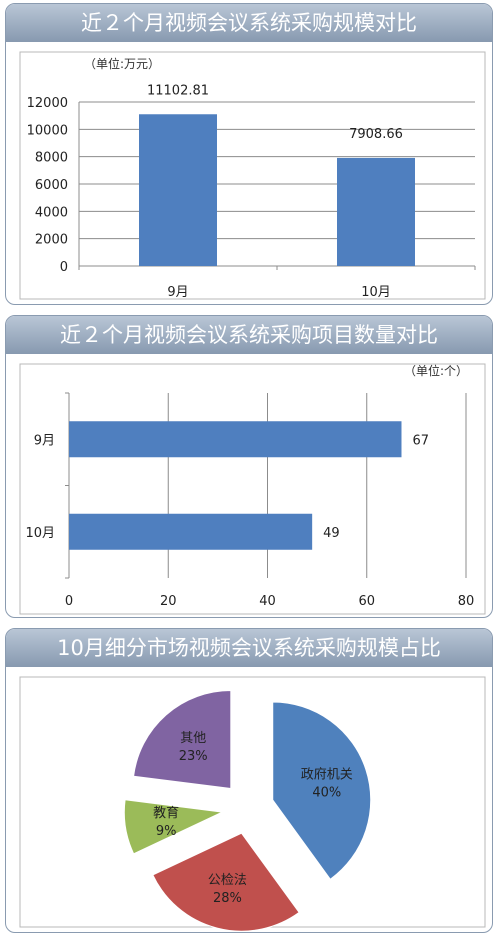 This screenshot has height=937, width=500. What do you see at coordinates (40, 533) in the screenshot?
I see `chart2-y-tick-label: 10月` at bounding box center [40, 533].